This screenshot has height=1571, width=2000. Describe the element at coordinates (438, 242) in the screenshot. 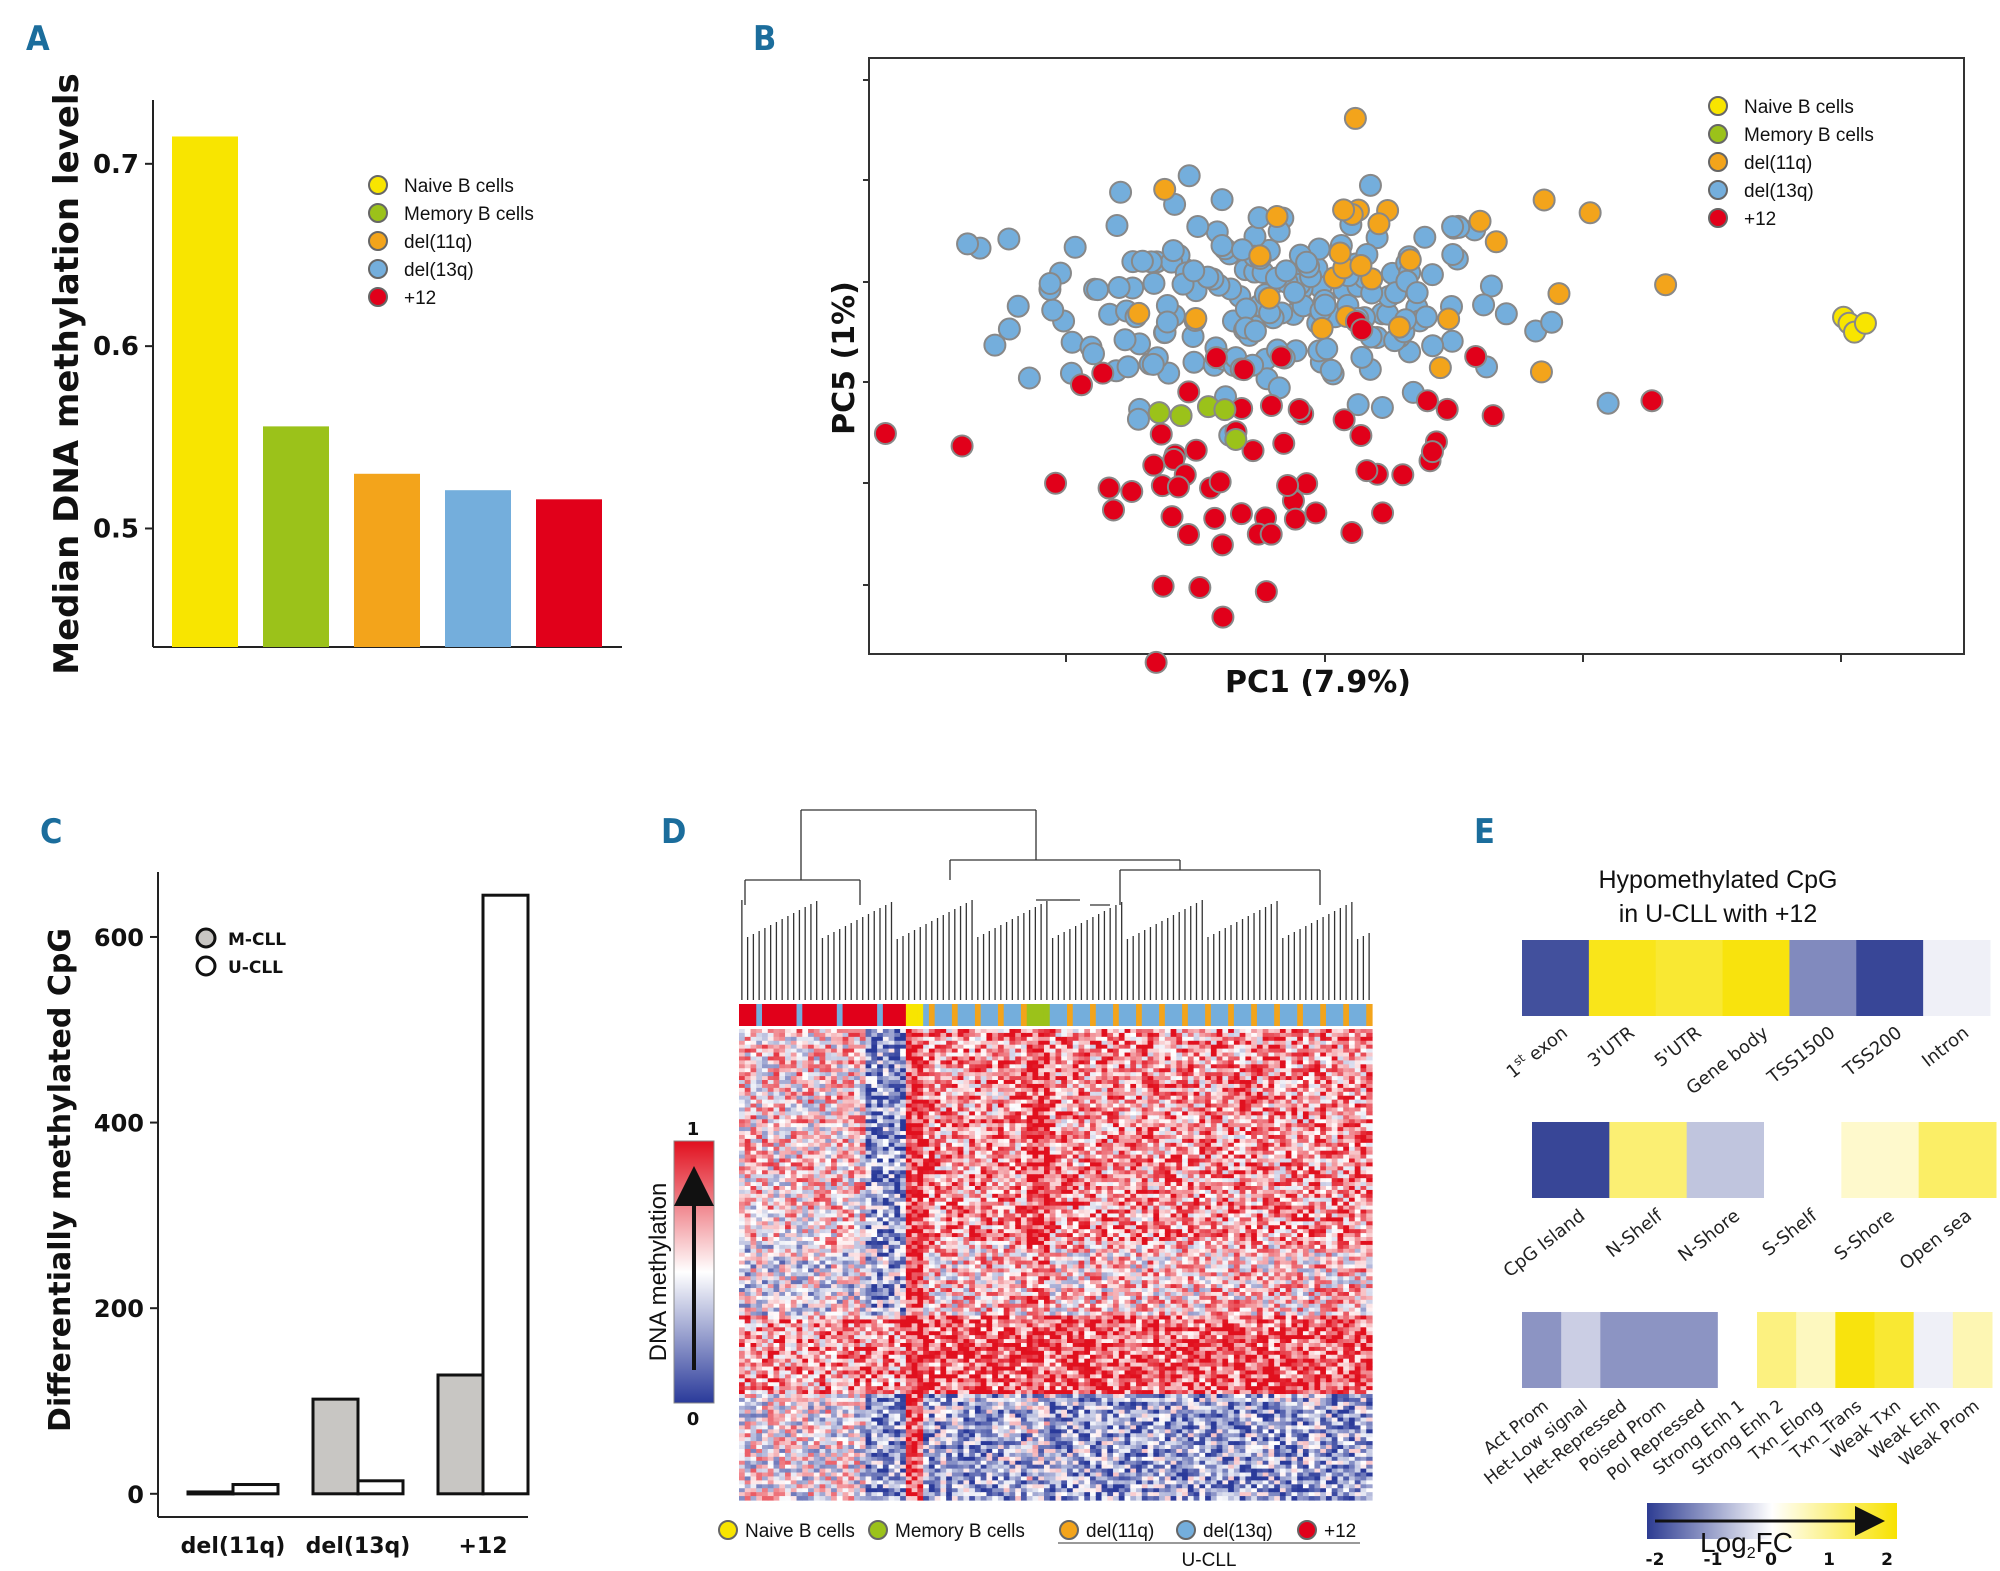

I see `panel-a-legend-label: del(11q)` at that location.